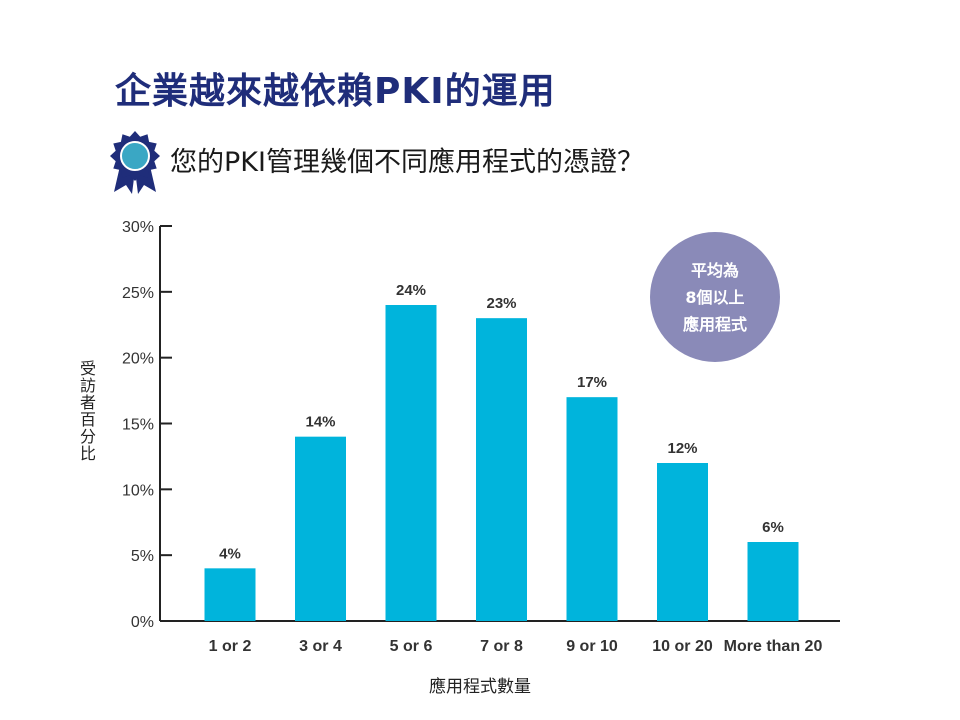 The image size is (960, 720). Describe the element at coordinates (411, 646) in the screenshot. I see `x-tick-label: 5 or 6` at that location.